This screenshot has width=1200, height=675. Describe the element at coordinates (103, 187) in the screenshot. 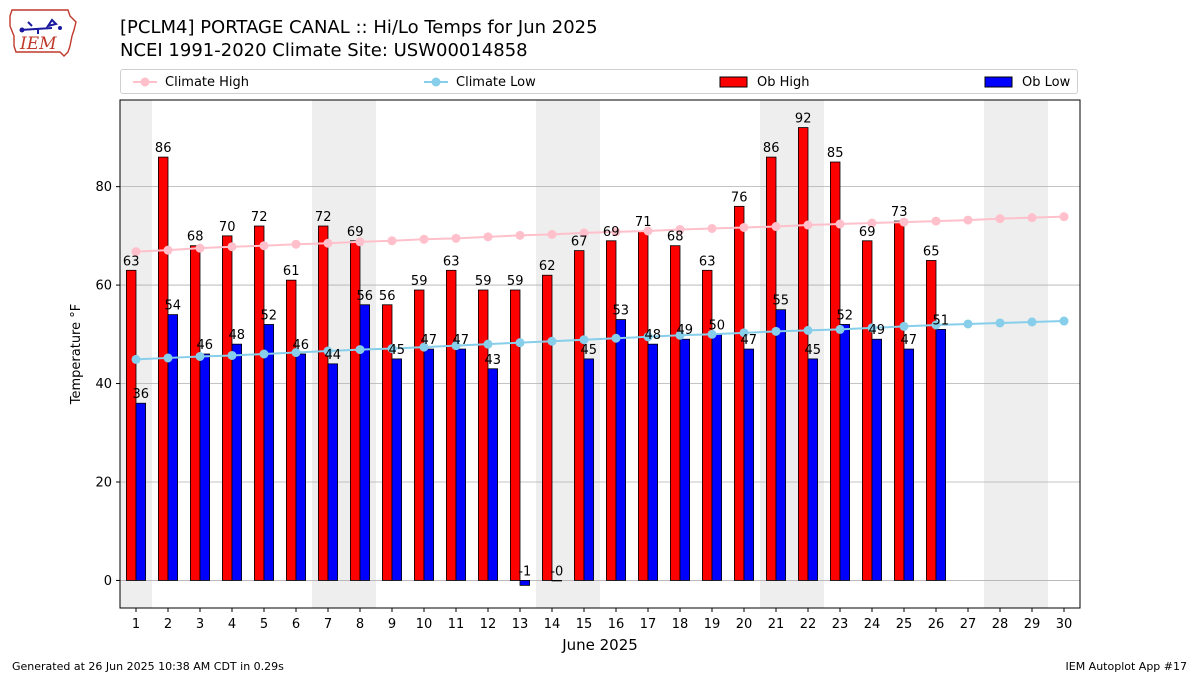

I see `y-tick-label: 80` at that location.